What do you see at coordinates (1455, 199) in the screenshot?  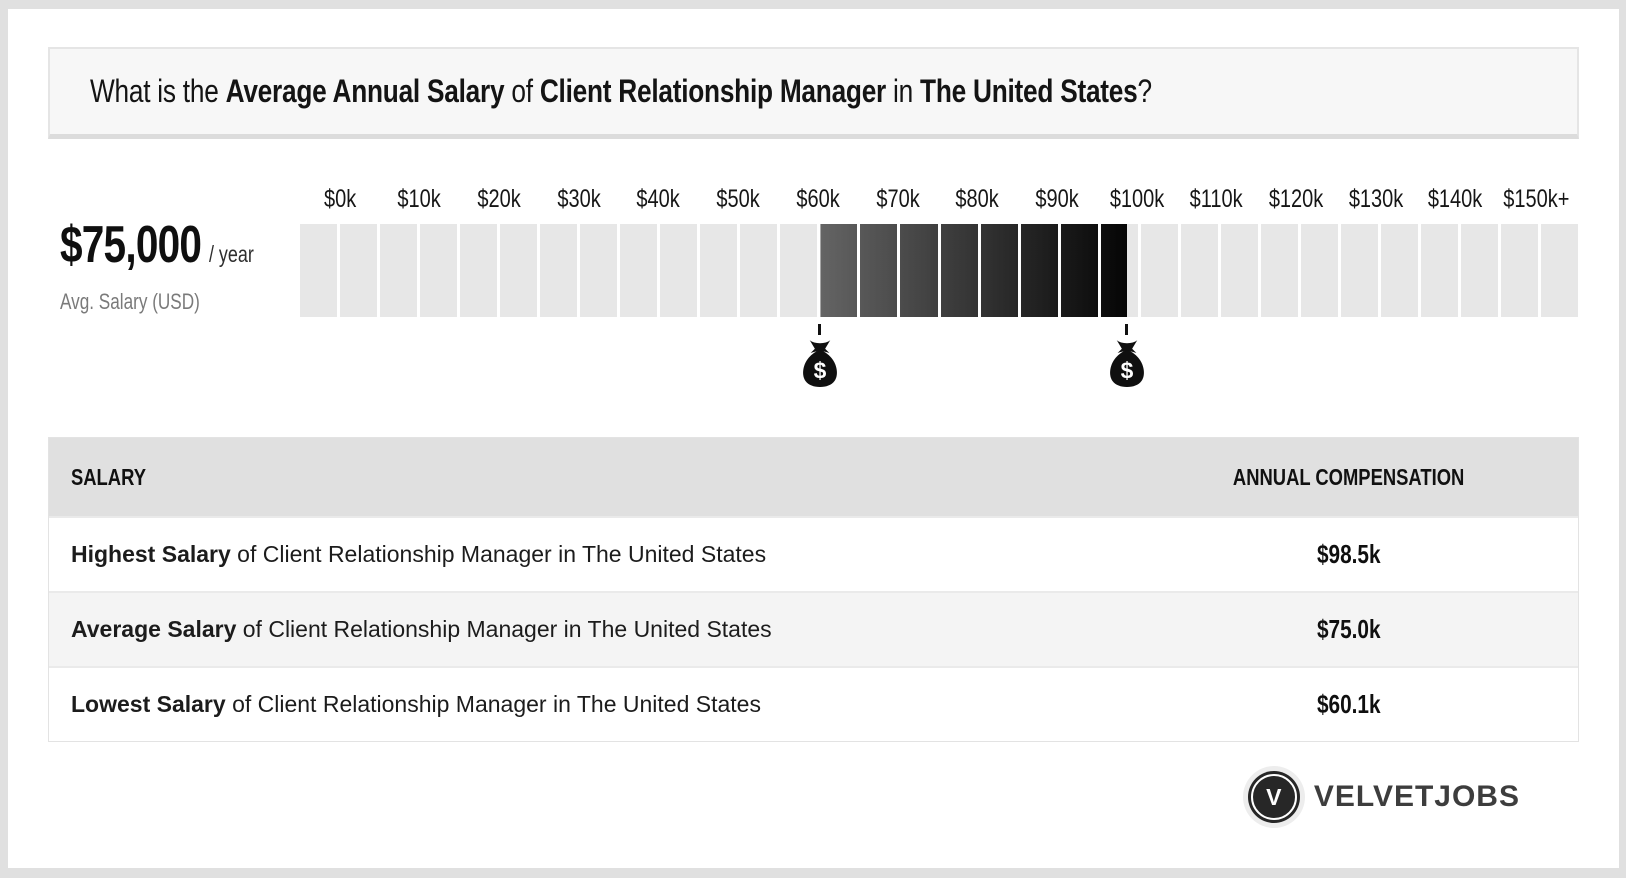 I see `axis-tick-label: $140k` at bounding box center [1455, 199].